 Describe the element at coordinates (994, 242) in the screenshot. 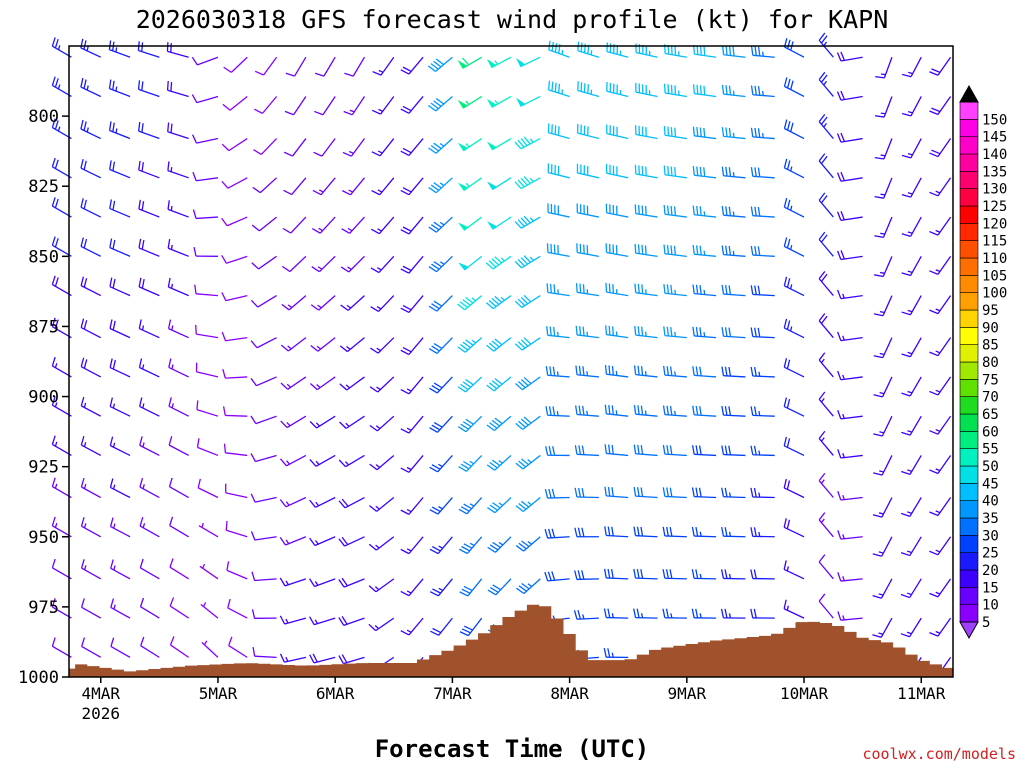

I see `colorbar-label: 115` at that location.